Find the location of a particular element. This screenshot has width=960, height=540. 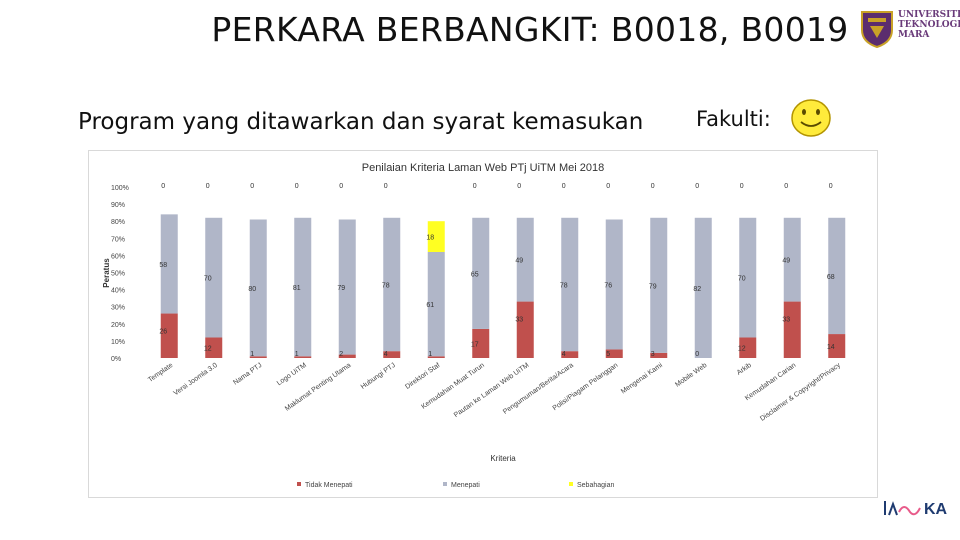

brand-text: KA is located at coordinates (936, 509).